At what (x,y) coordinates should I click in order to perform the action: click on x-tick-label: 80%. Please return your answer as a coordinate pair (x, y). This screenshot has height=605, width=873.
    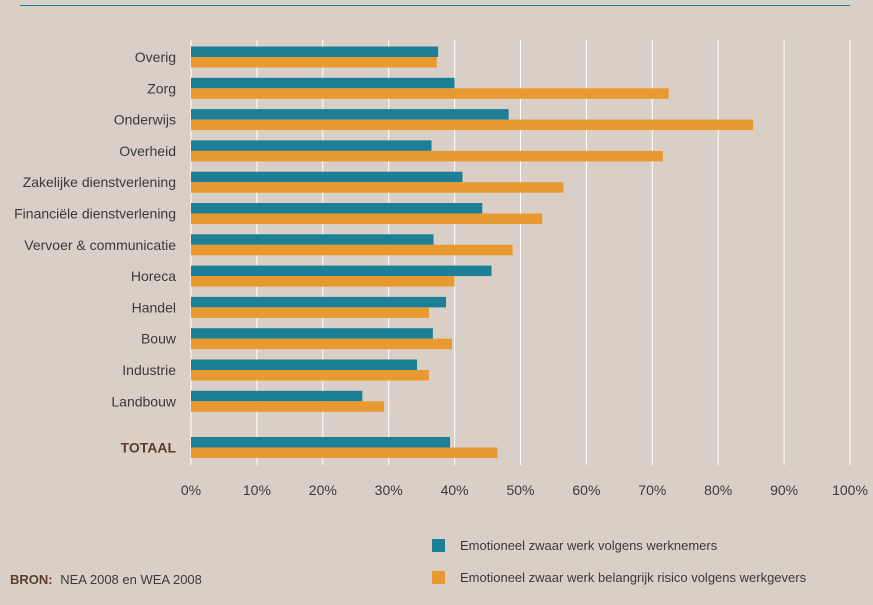
    Looking at the image, I should click on (718, 490).